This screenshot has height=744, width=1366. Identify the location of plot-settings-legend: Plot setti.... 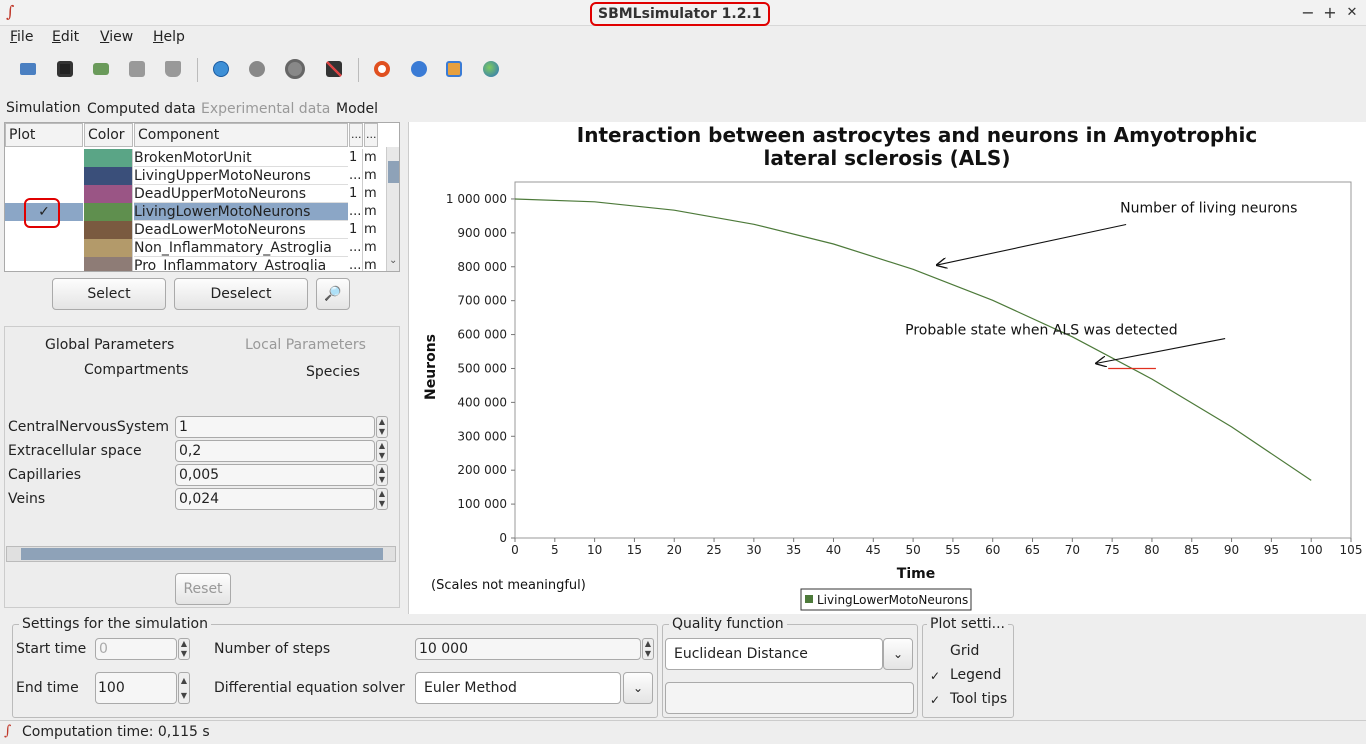
(967, 624).